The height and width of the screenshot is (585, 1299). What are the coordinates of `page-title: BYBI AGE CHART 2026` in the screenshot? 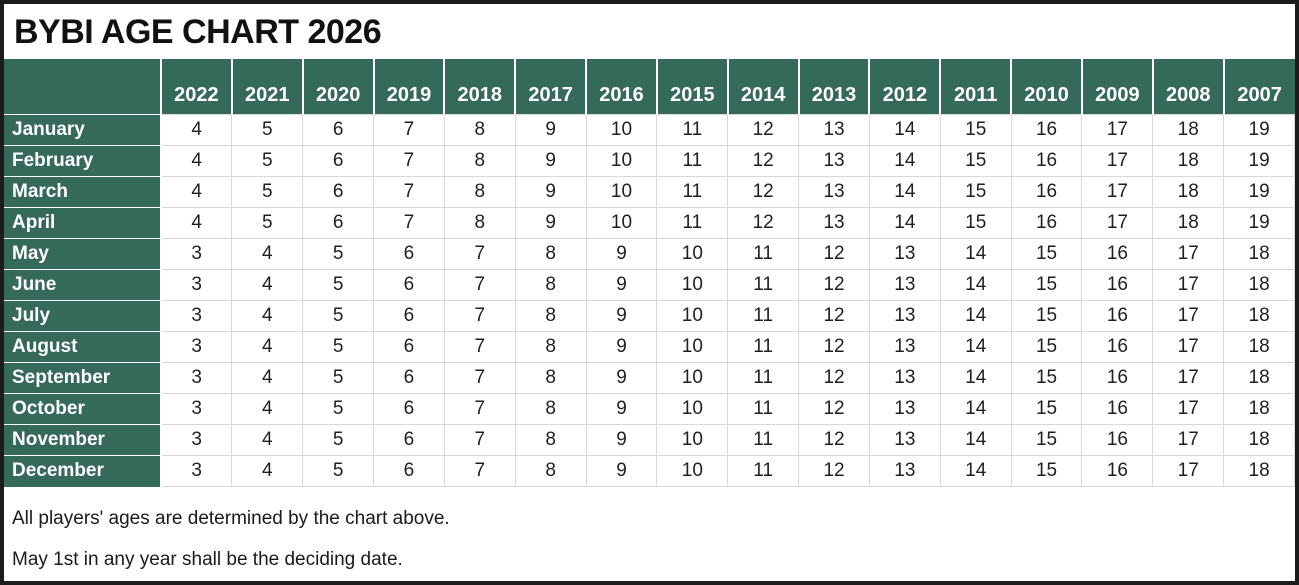 It's located at (198, 32).